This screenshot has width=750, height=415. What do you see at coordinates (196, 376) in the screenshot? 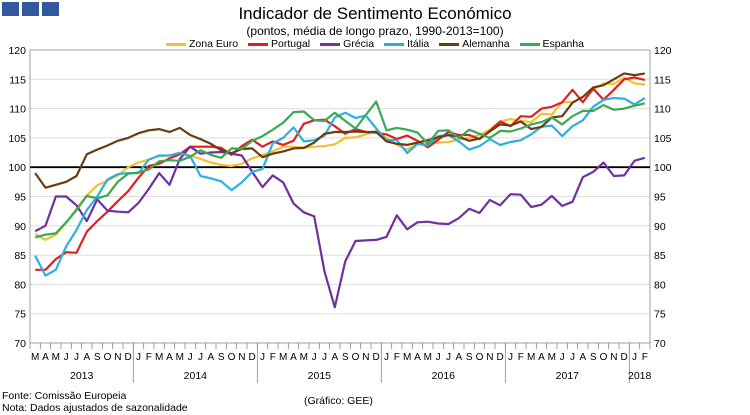
I see `year-label: 2014` at bounding box center [196, 376].